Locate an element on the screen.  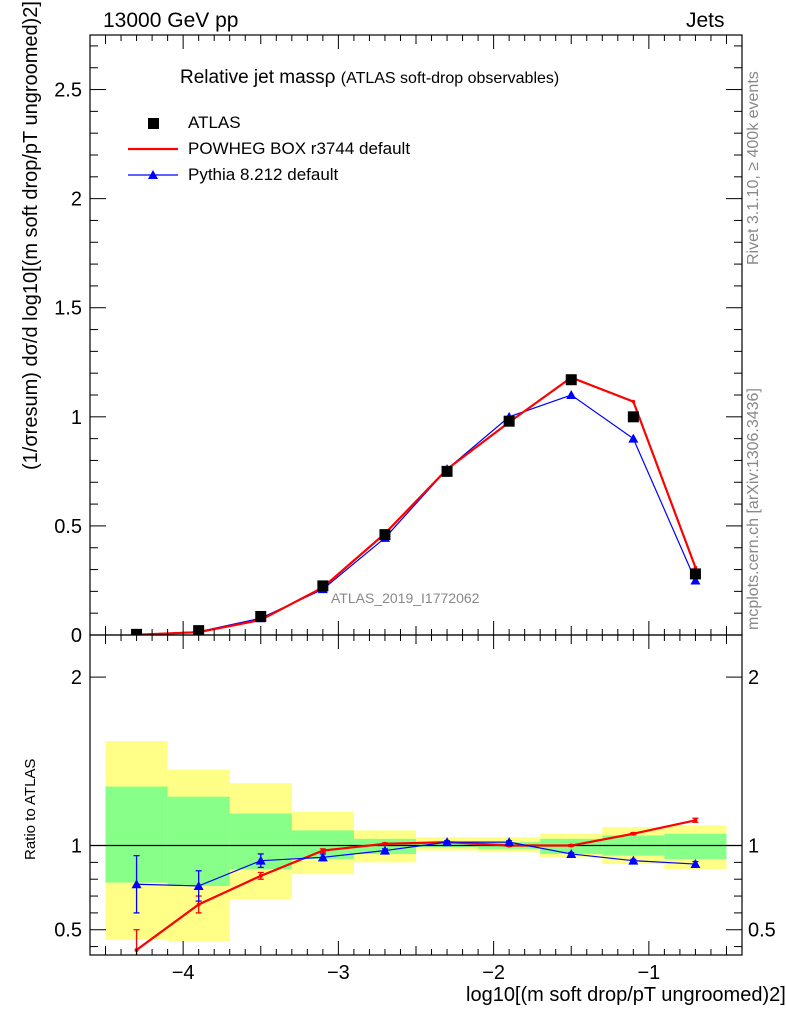
ratio-y-tick-label-left: 2 is located at coordinates (76, 678).